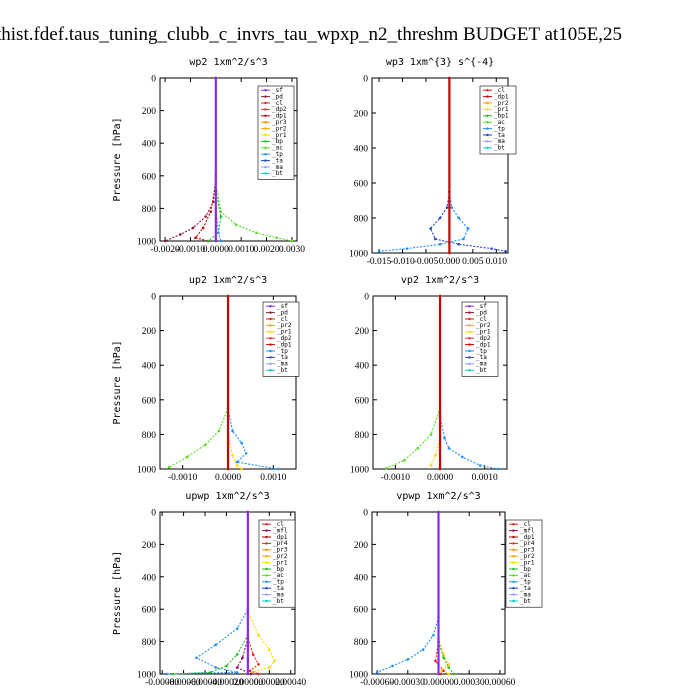 The height and width of the screenshot is (700, 700). What do you see at coordinates (149, 578) in the screenshot?
I see `y-tick-label: 400` at bounding box center [149, 578].